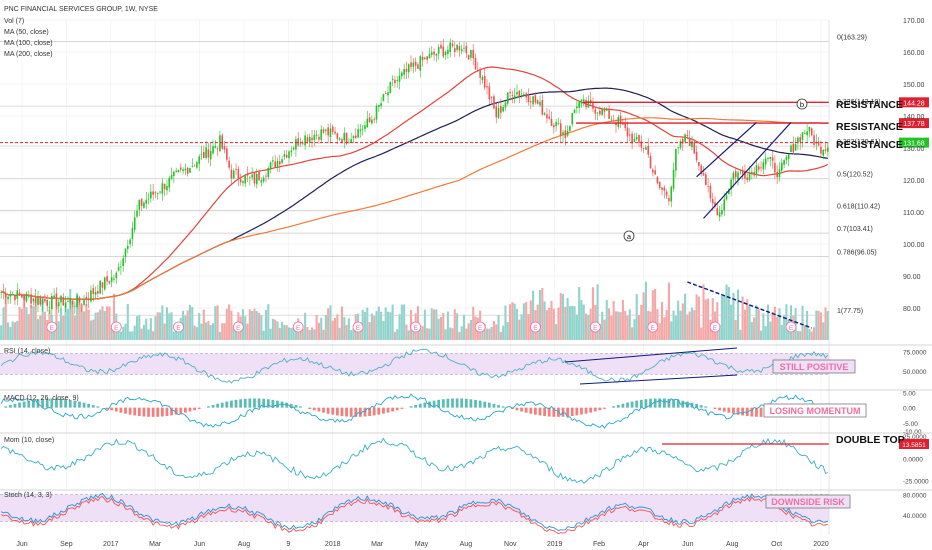 This screenshot has height=550, width=932. I want to click on price-tick-label: 130.00, so click(914, 149).